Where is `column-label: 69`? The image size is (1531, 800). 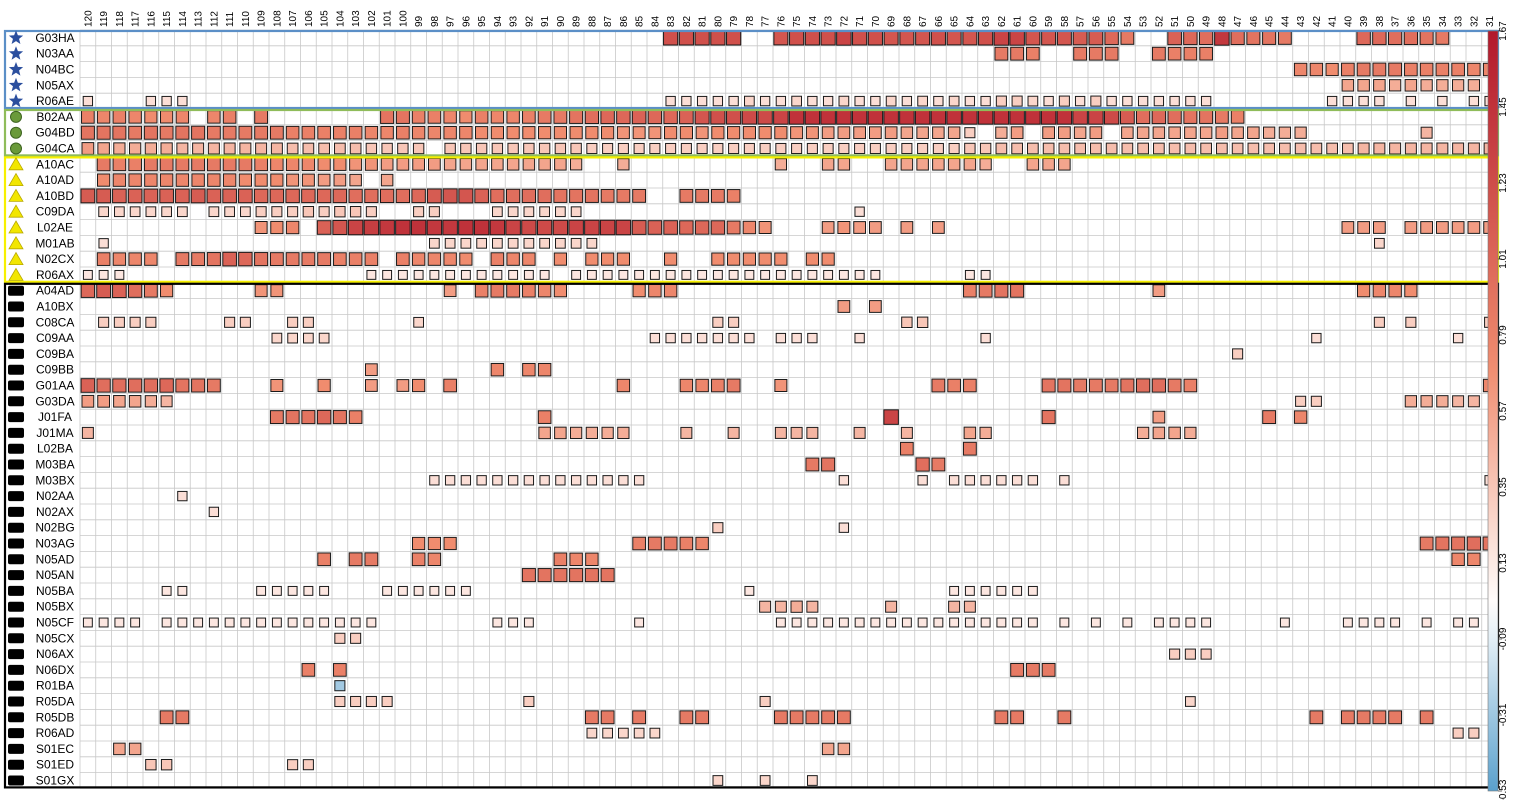
column-label: 69 is located at coordinates (892, 21).